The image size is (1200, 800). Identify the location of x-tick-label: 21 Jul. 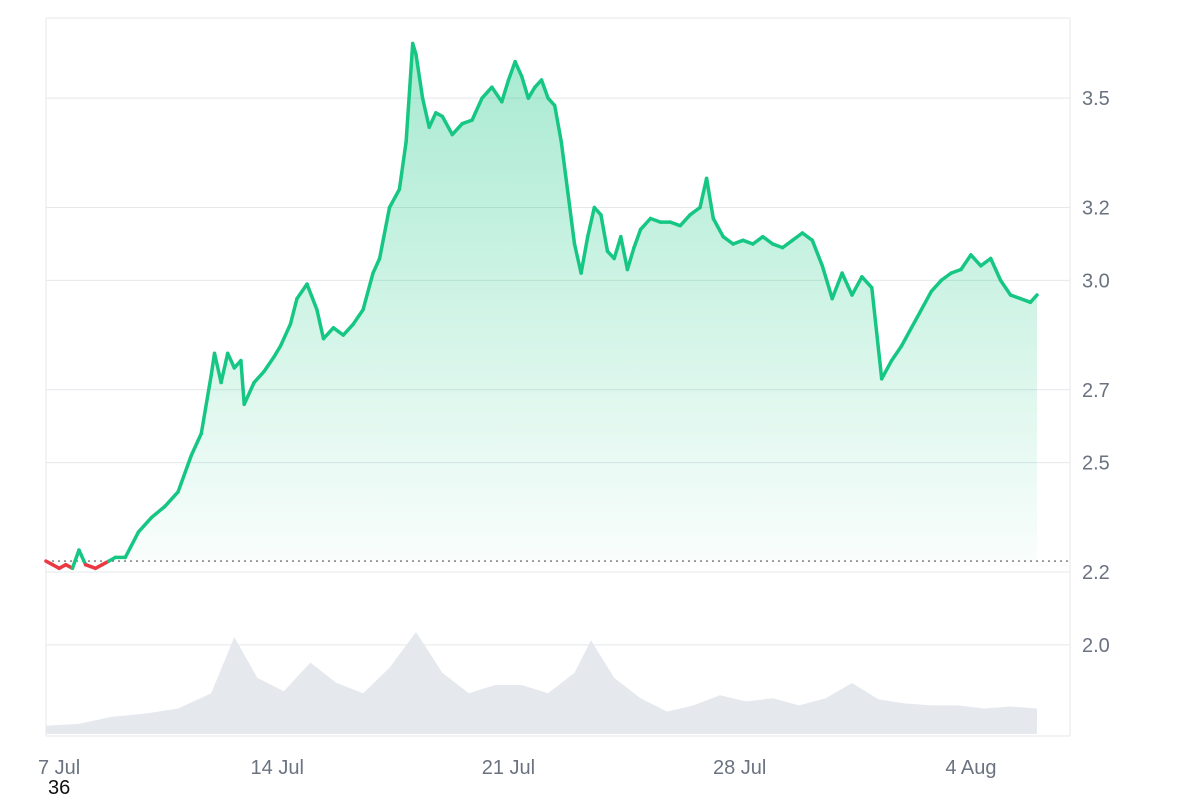
(508, 768).